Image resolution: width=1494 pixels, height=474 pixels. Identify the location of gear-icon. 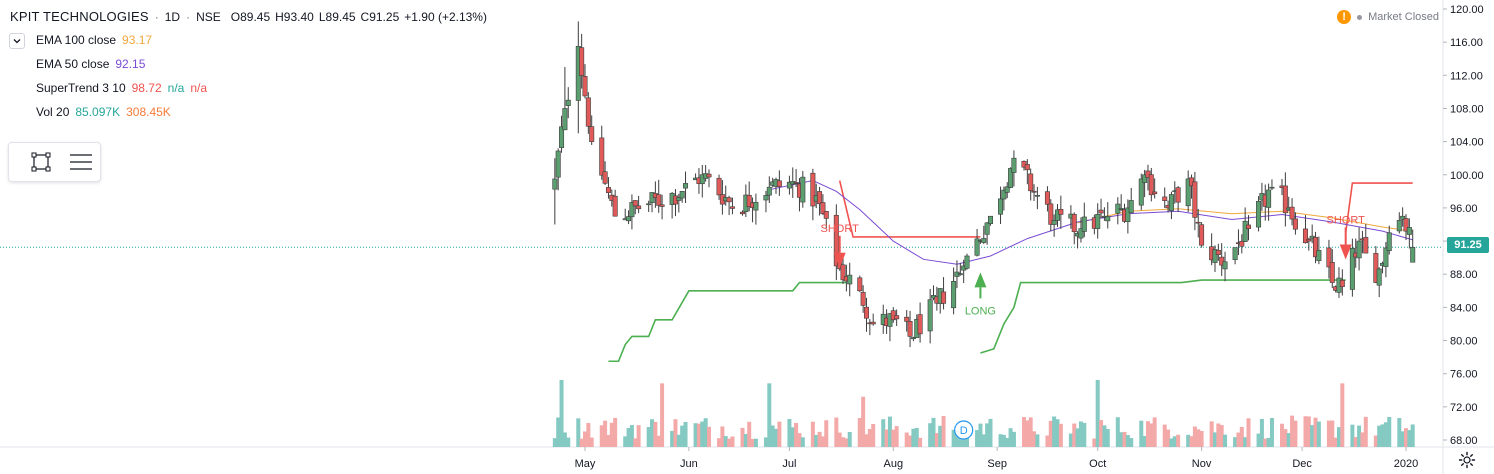
(1467, 460).